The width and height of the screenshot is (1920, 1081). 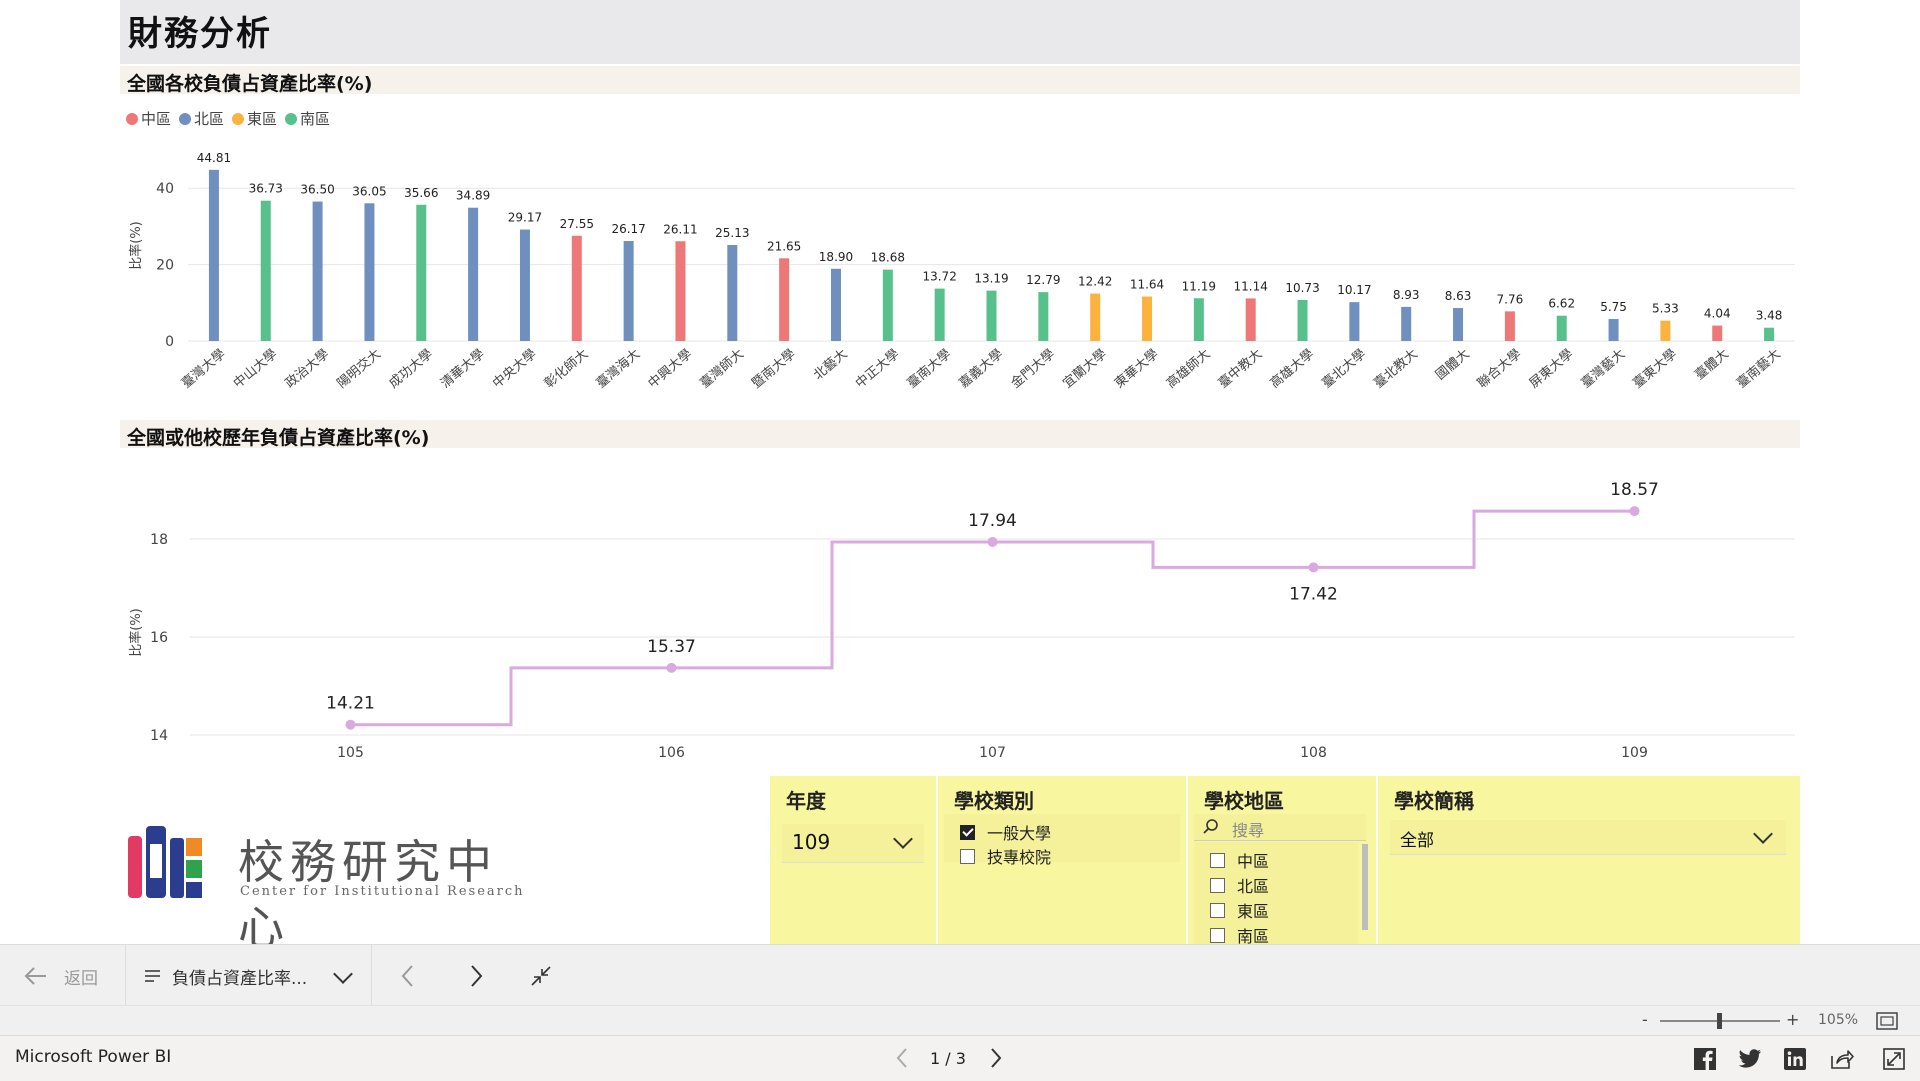 I want to click on legend-item-central: 中區, so click(x=148, y=118).